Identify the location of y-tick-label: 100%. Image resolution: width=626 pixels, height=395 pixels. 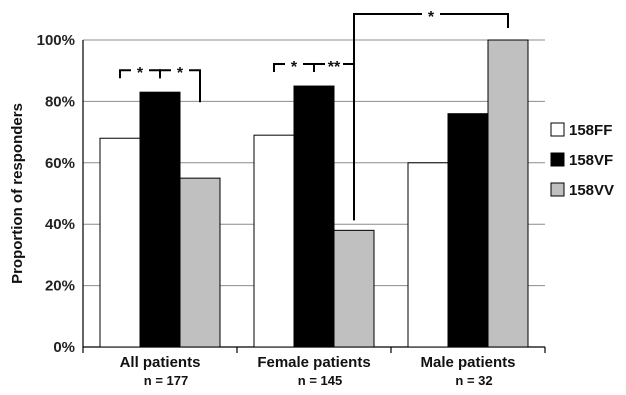
(56, 40).